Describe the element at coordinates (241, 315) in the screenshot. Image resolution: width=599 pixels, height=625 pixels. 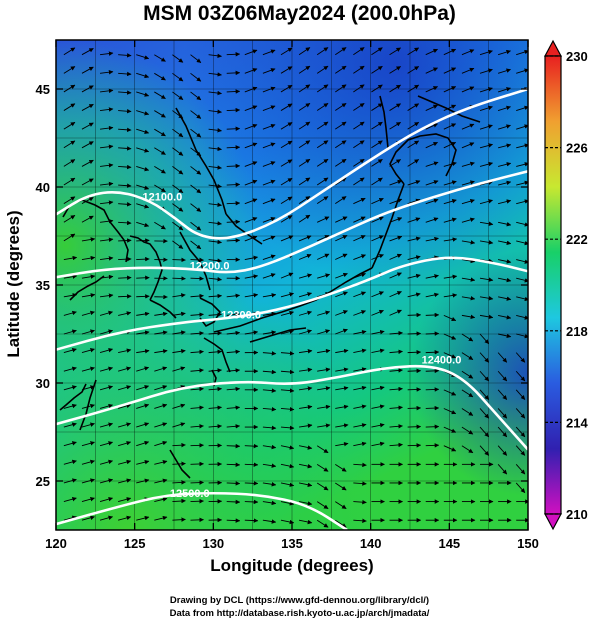
I see `contour-label: 12300.0` at that location.